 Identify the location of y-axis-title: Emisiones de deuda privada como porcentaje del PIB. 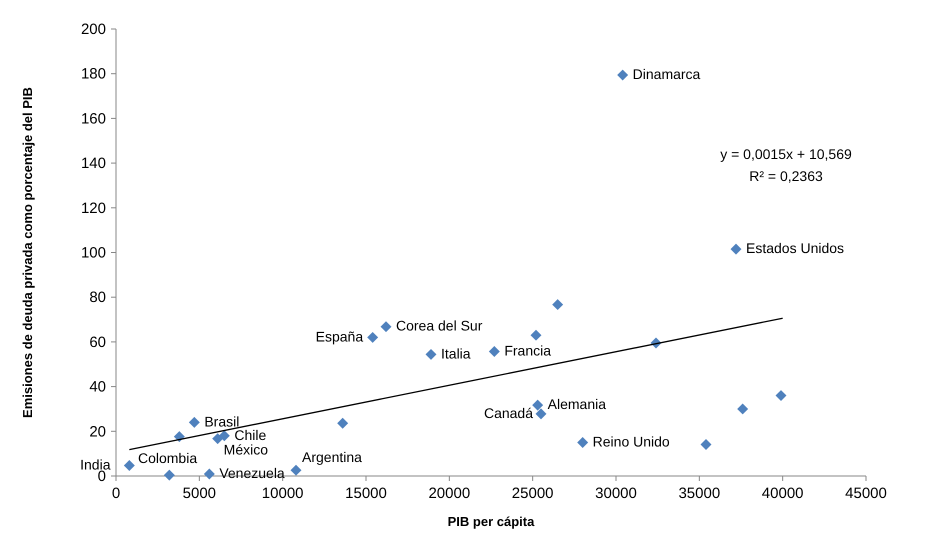
(27, 252).